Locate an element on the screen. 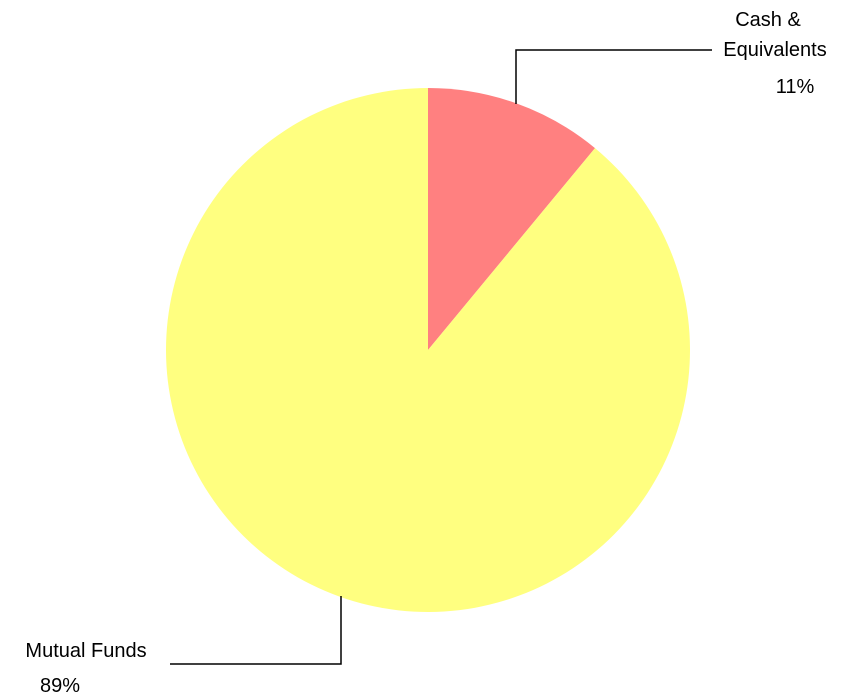  slice-value-mutual-funds: 89% is located at coordinates (60, 686).